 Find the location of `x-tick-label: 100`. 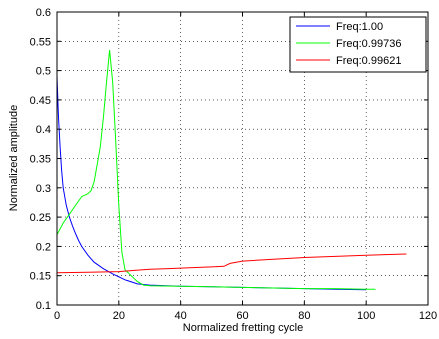

x-tick-label: 100 is located at coordinates (366, 316).